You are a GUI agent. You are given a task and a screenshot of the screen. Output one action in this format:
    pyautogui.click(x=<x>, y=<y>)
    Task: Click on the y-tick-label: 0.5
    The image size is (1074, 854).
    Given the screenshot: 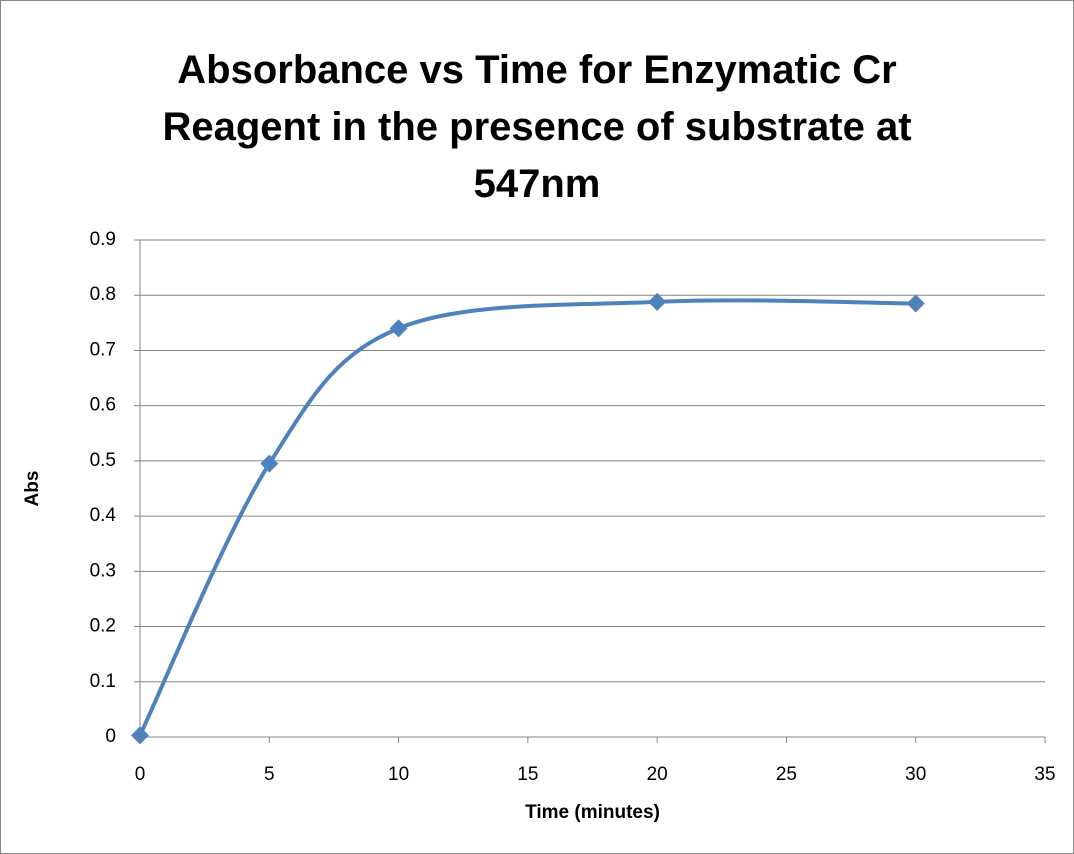 What is the action you would take?
    pyautogui.click(x=103, y=460)
    